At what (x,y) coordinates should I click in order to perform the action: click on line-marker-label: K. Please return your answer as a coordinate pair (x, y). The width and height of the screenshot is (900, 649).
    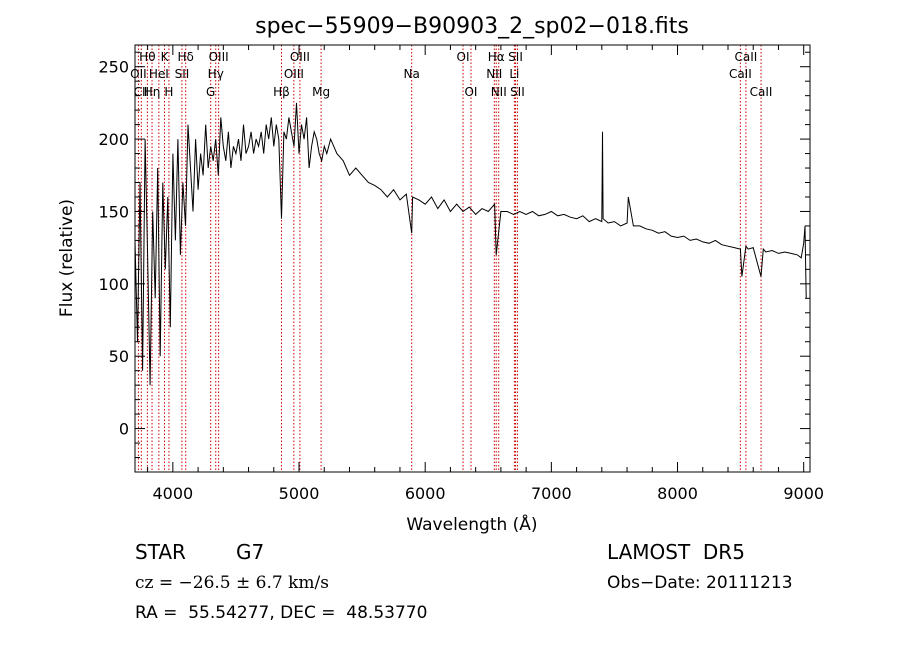
    Looking at the image, I should click on (165, 57).